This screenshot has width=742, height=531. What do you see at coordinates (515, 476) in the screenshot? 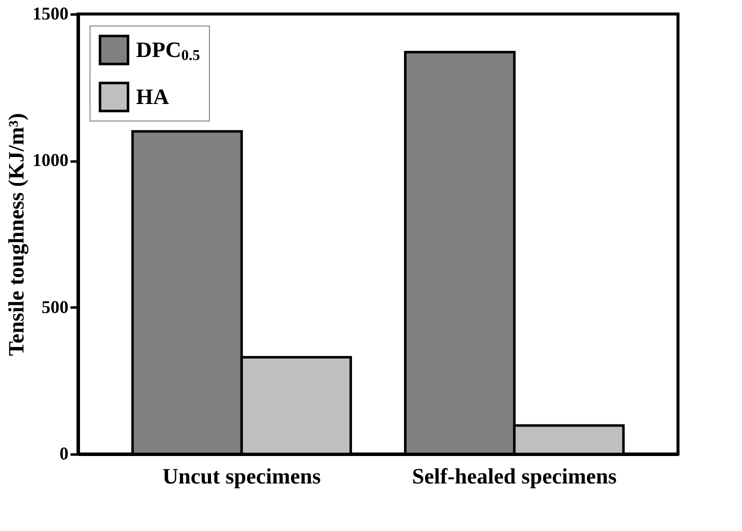
I see `x-tick-label: Self-healed specimens` at bounding box center [515, 476].